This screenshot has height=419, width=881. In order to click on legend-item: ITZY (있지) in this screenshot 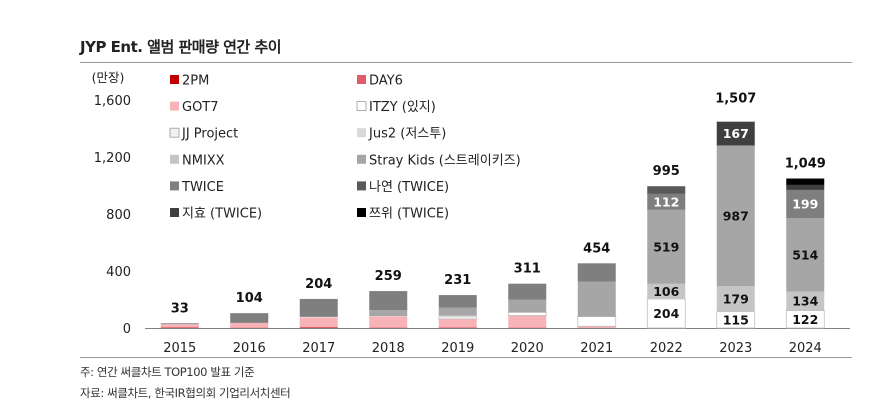, I will do `click(396, 107)`.